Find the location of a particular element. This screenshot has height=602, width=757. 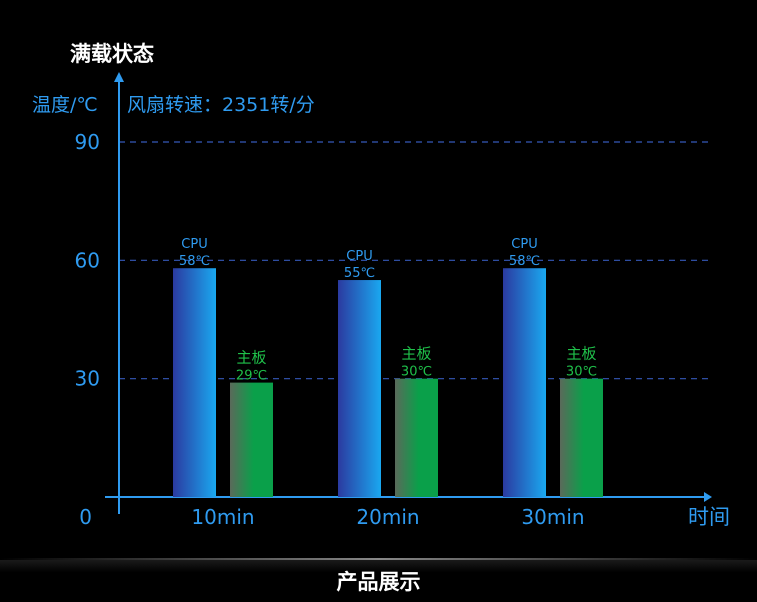

footer-title: 产品展示 is located at coordinates (378, 582).